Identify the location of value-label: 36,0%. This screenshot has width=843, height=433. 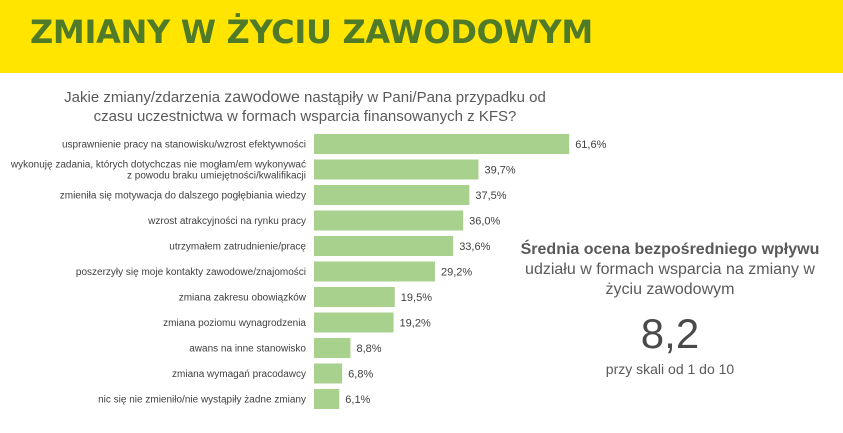
(484, 222).